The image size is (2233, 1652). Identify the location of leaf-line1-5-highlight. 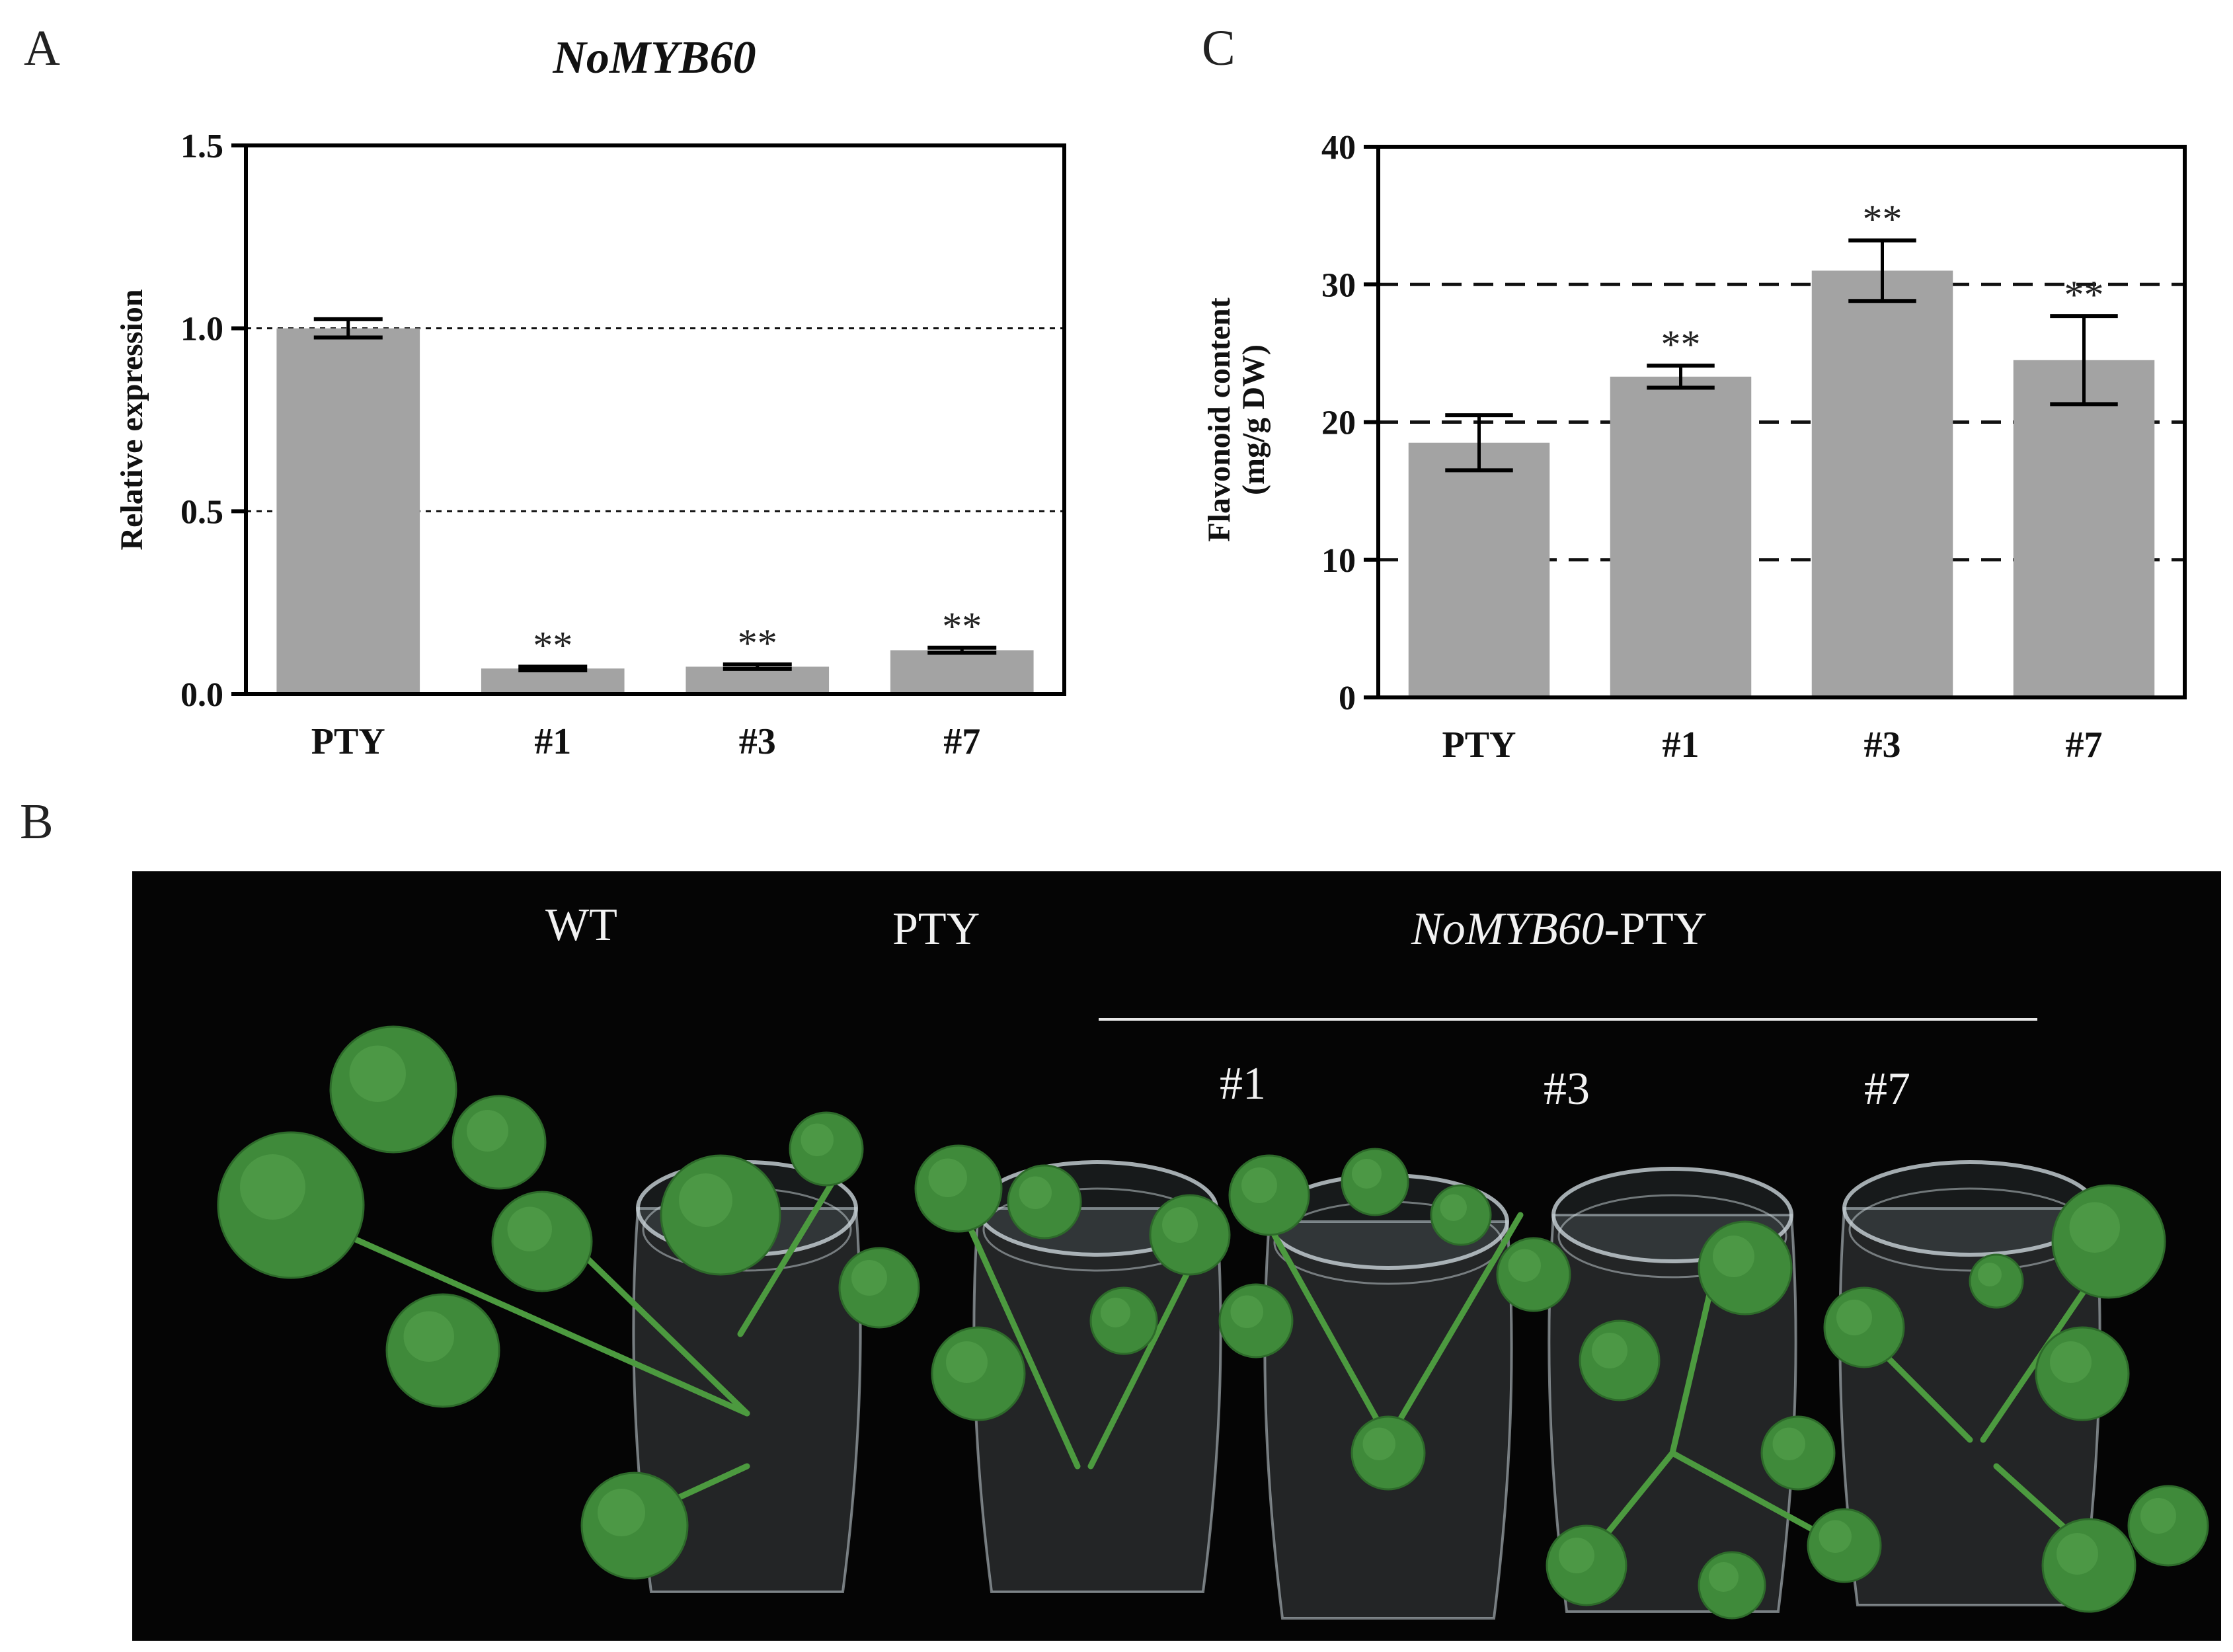
(1525, 1265).